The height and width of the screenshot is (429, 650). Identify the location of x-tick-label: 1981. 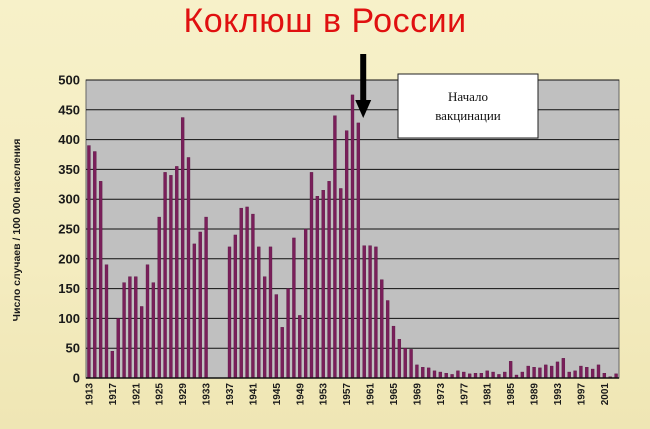
(488, 394).